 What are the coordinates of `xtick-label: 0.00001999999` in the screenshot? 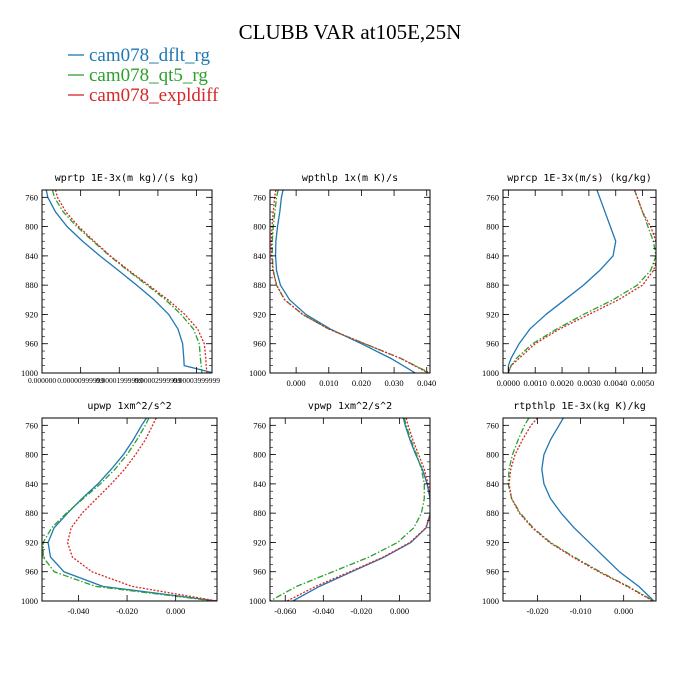 It's located at (119, 380).